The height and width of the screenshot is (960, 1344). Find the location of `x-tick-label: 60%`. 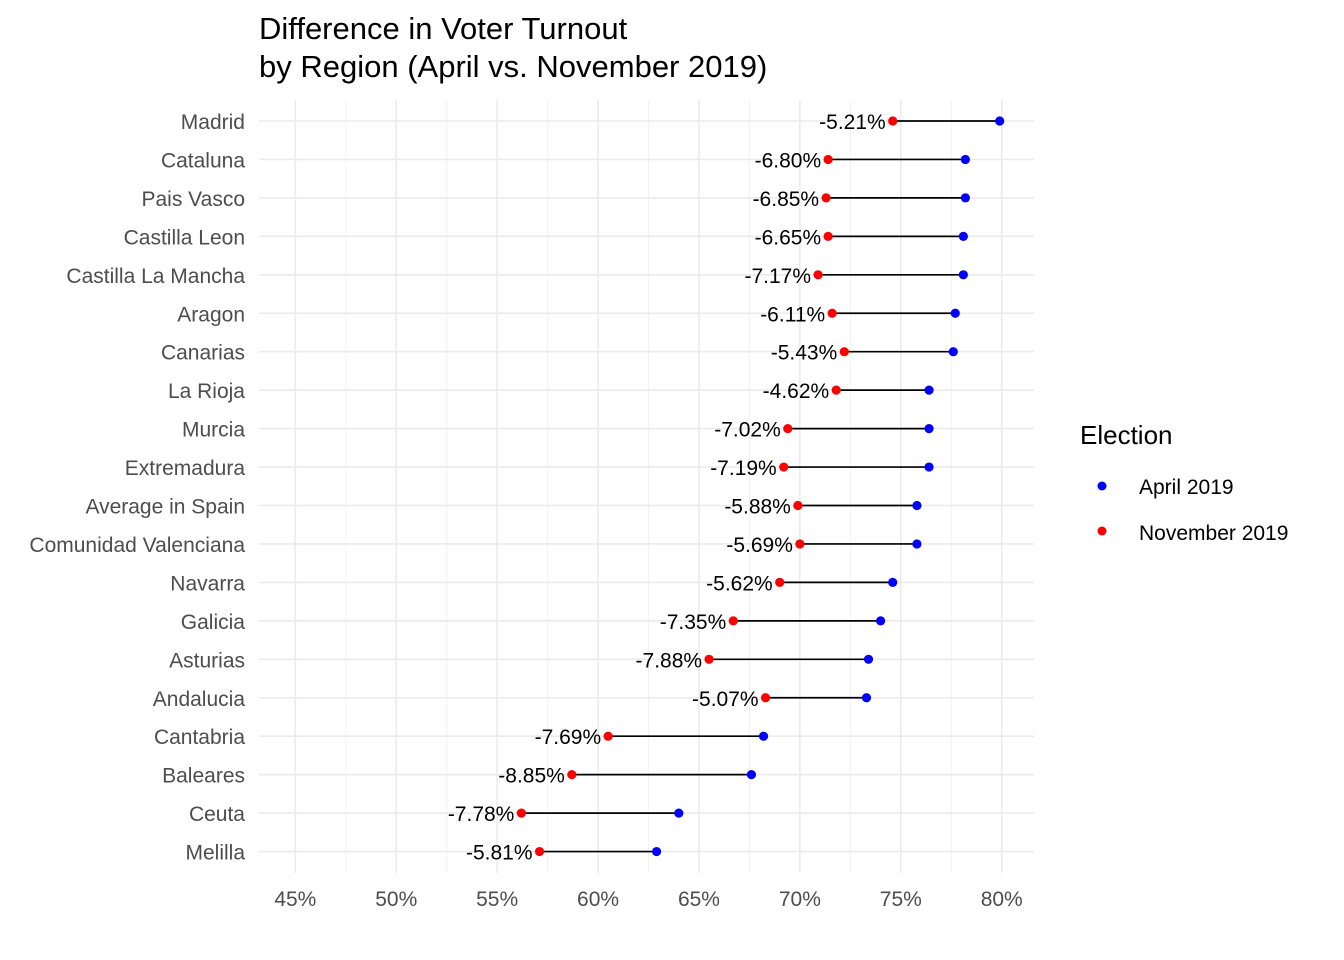

x-tick-label: 60% is located at coordinates (598, 899).